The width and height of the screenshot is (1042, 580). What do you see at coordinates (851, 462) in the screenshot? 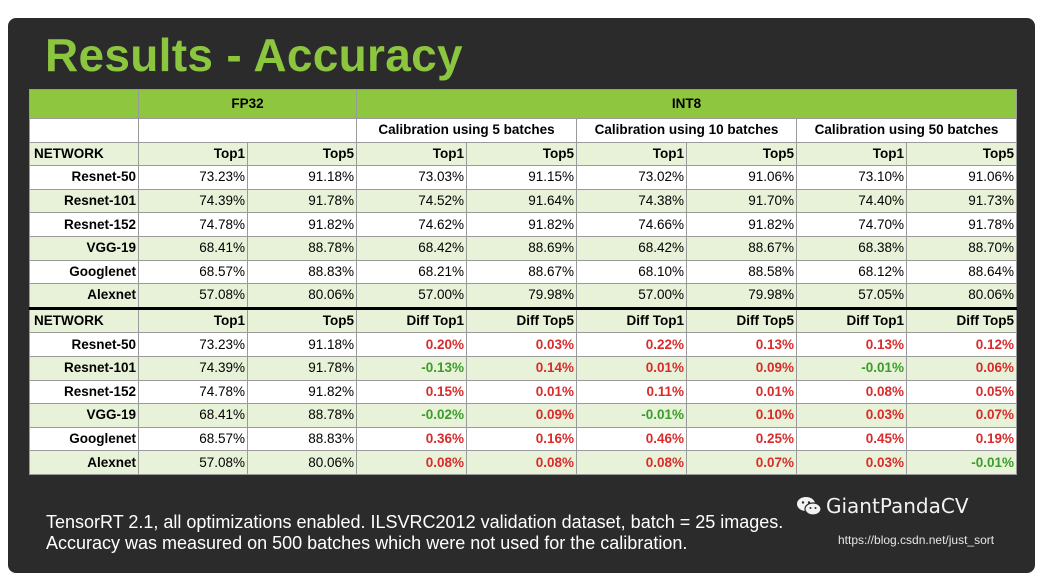
I see `table-cell: 0.03%` at bounding box center [851, 462].